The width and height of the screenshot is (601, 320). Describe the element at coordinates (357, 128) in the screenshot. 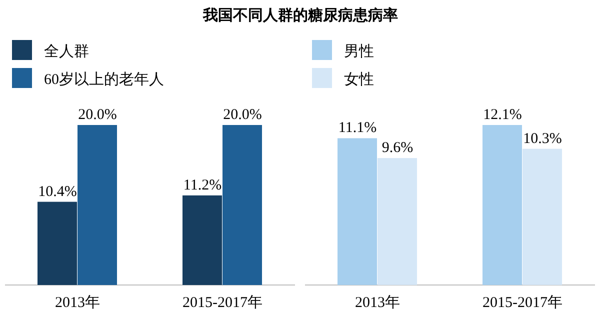

I see `data-label: 11.1%` at that location.